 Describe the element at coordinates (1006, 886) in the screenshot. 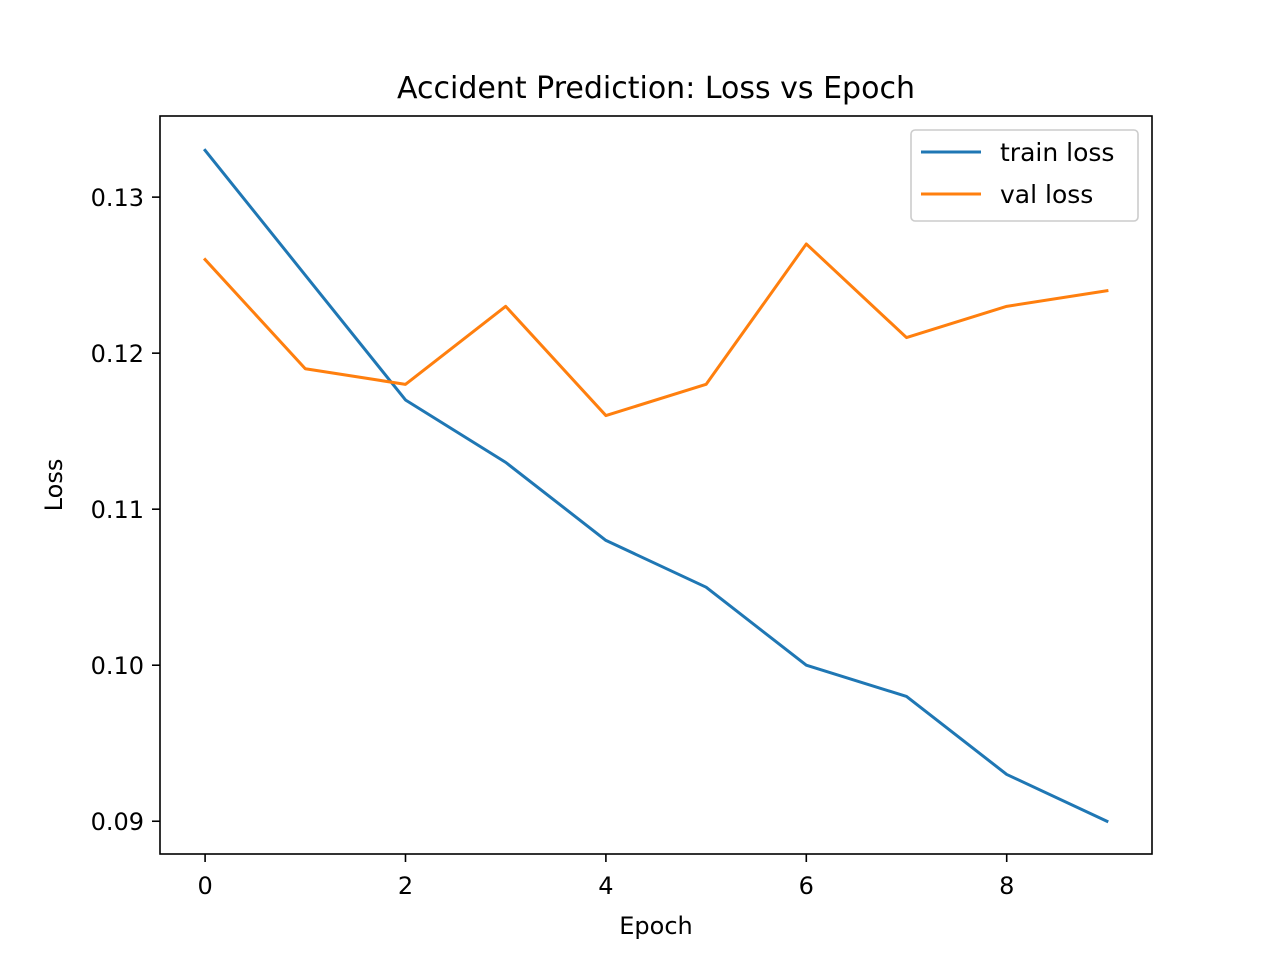

I see `x-tick-label: 8` at that location.